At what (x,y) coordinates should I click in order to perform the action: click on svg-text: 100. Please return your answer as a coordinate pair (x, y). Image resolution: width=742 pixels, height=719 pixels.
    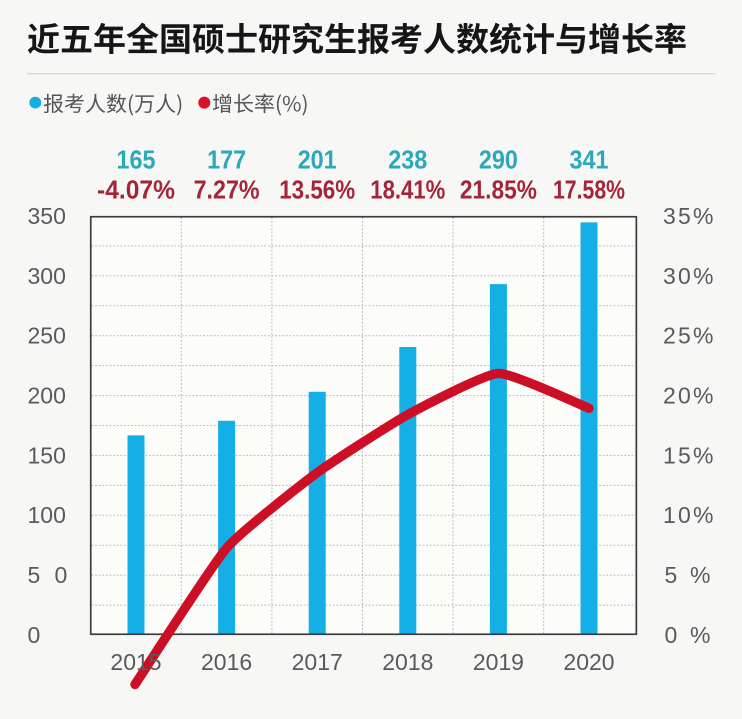
    Looking at the image, I should click on (47, 515).